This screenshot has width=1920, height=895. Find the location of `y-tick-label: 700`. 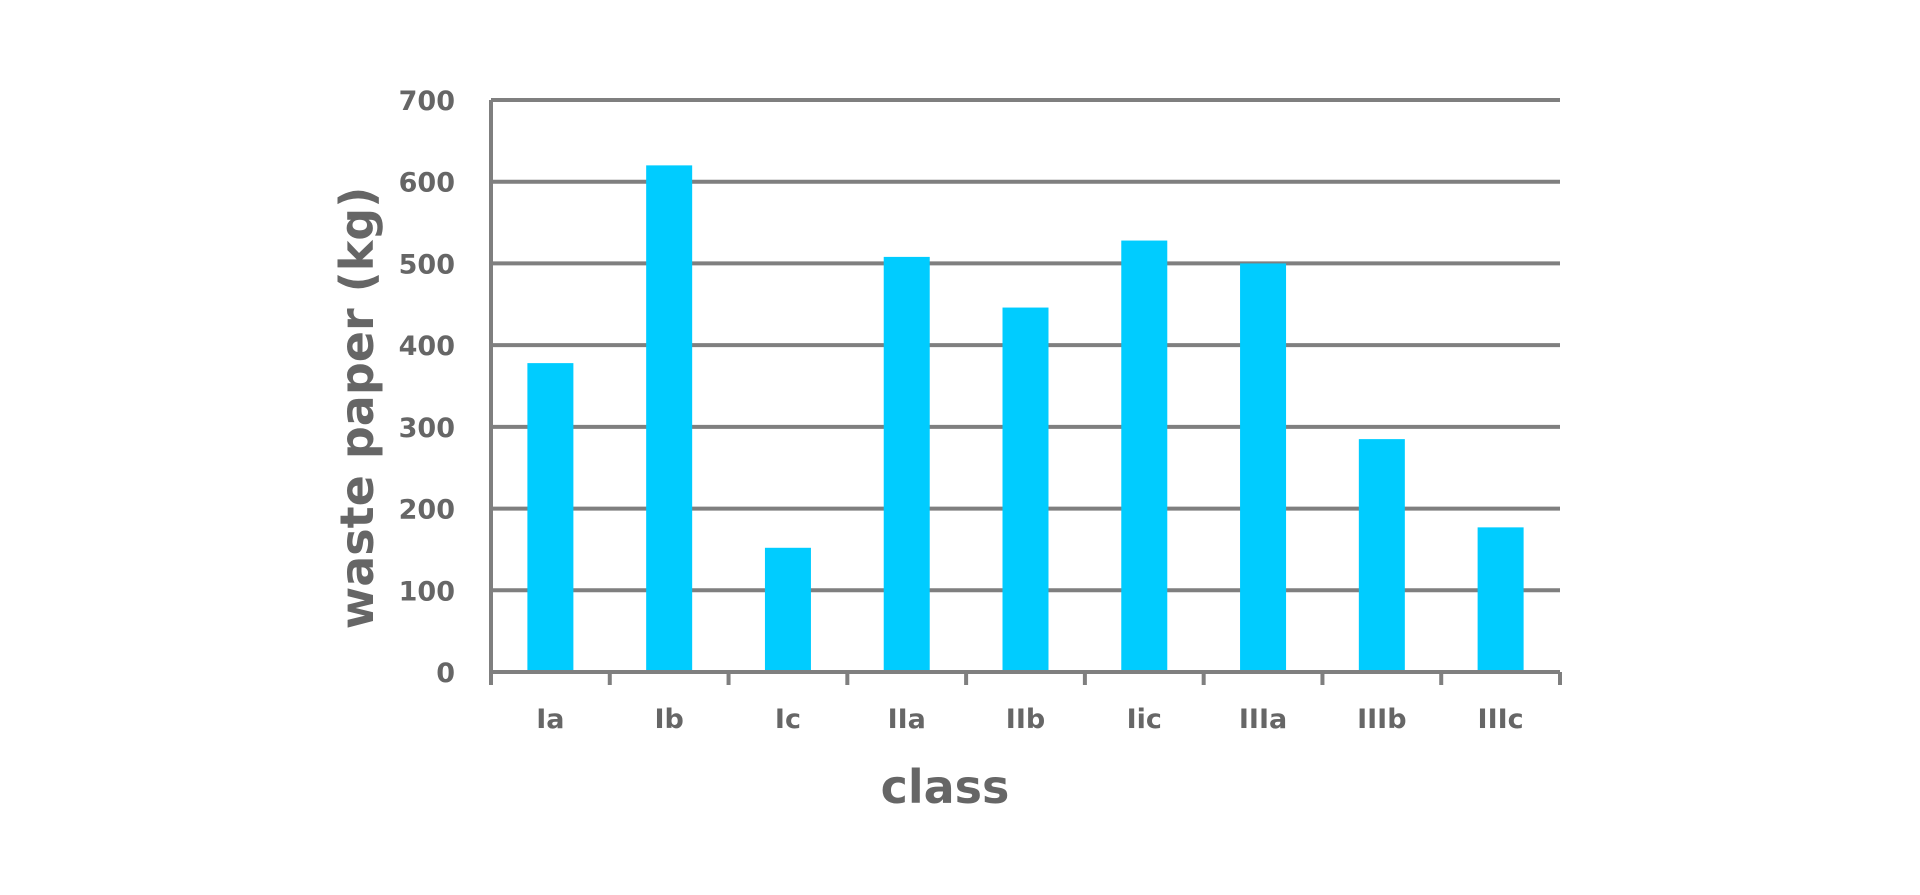

y-tick-label: 700 is located at coordinates (427, 101).